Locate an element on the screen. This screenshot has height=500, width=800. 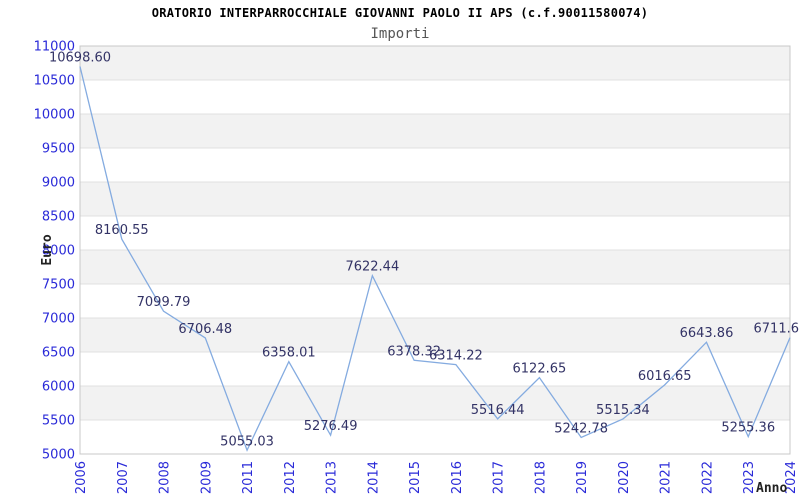
point-value-label: 5516.44 is located at coordinates (498, 410).